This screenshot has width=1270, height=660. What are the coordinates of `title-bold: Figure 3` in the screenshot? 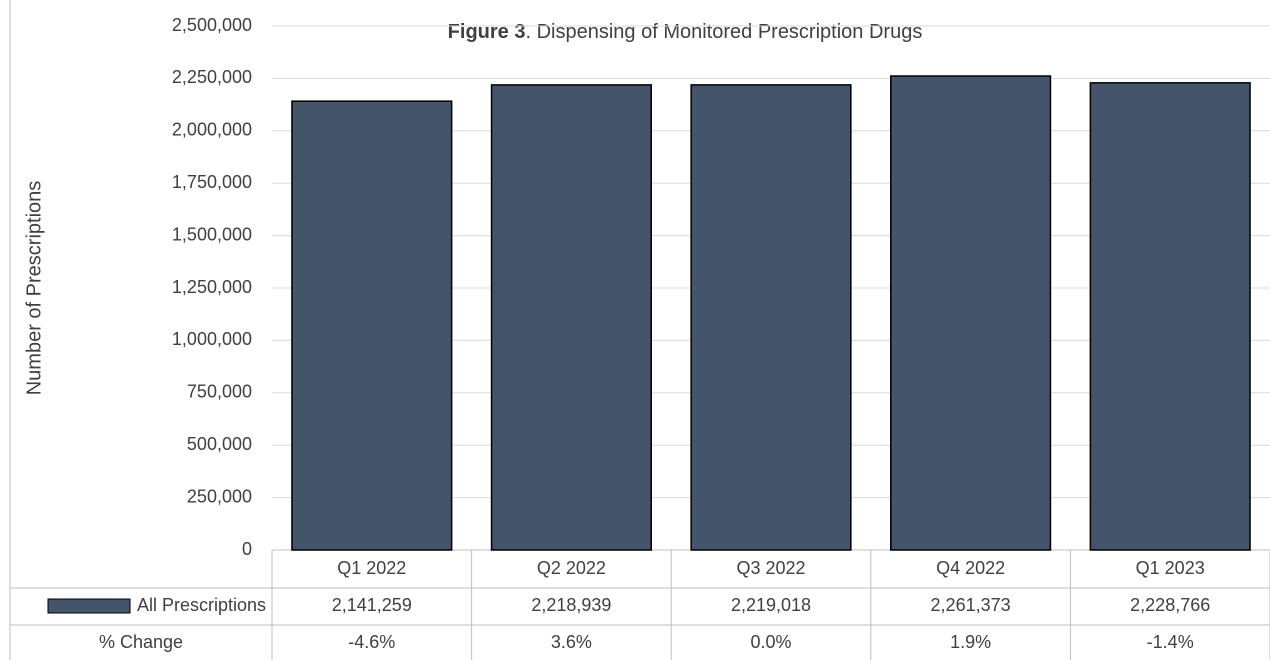 It's located at (487, 32).